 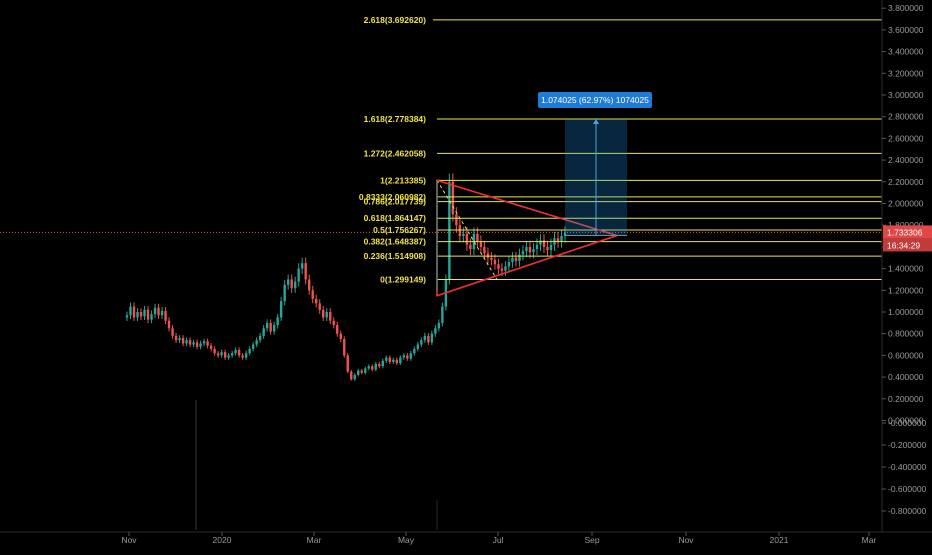 I want to click on x-tick-label: Nov, so click(x=686, y=540).